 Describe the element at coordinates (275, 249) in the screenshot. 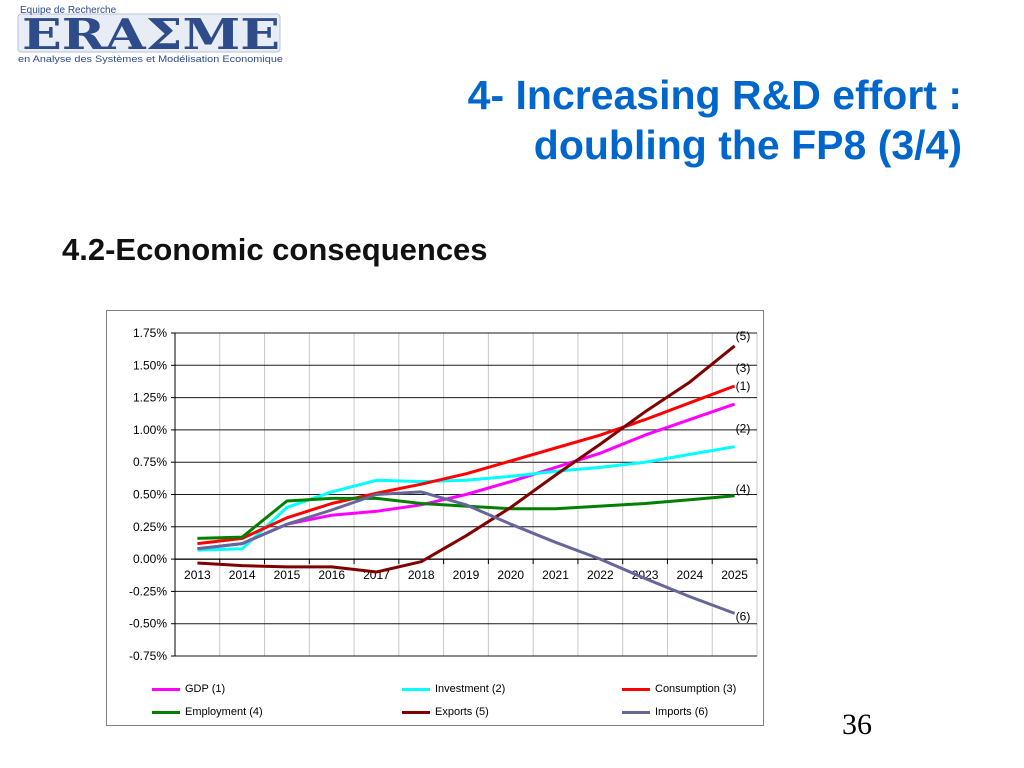

I see `slide-subtitle: 4.2-Economic consequences` at that location.